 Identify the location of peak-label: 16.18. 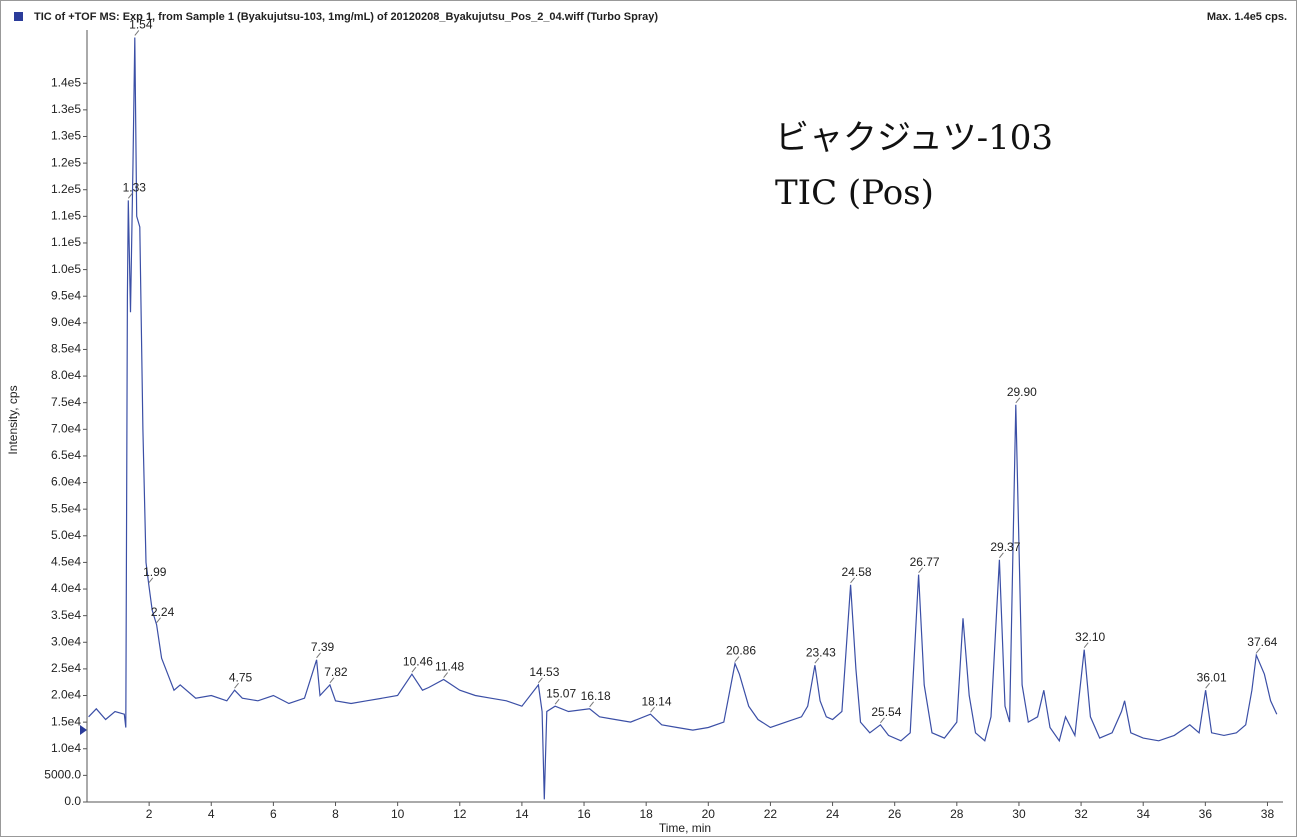
(596, 696).